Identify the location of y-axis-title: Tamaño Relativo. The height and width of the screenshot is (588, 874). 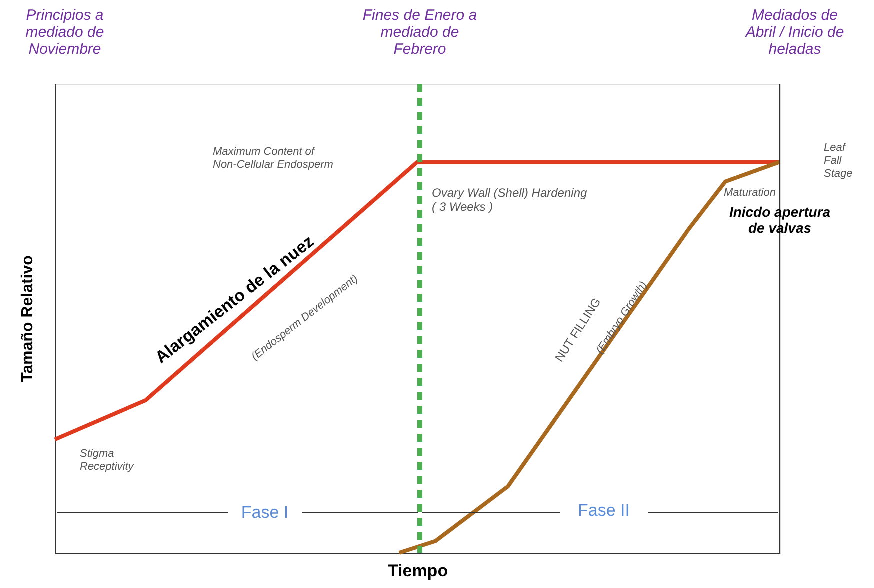
(28, 318).